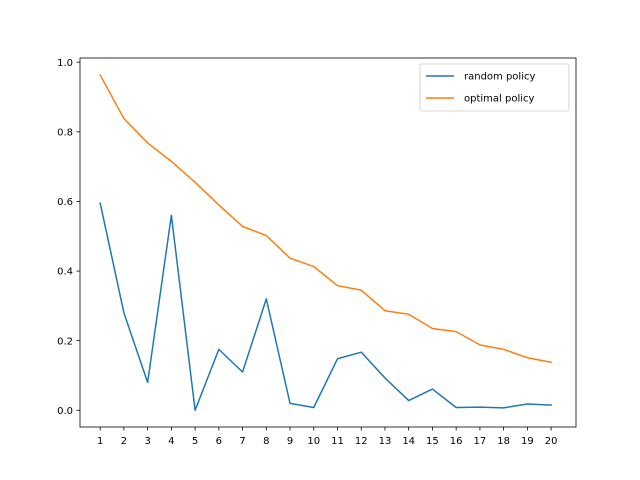 Image resolution: width=640 pixels, height=480 pixels. I want to click on x-tick-label: 2, so click(124, 441).